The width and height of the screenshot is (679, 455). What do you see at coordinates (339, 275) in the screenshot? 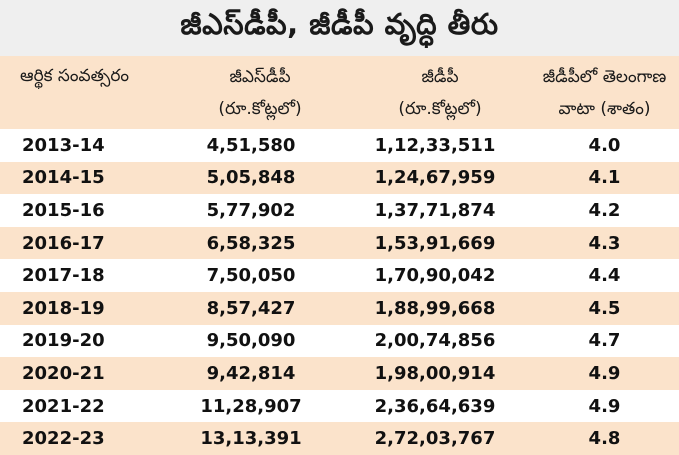
I see `table-row: 2017-18 7,50,050 1,70,90,042 4.4` at bounding box center [339, 275].